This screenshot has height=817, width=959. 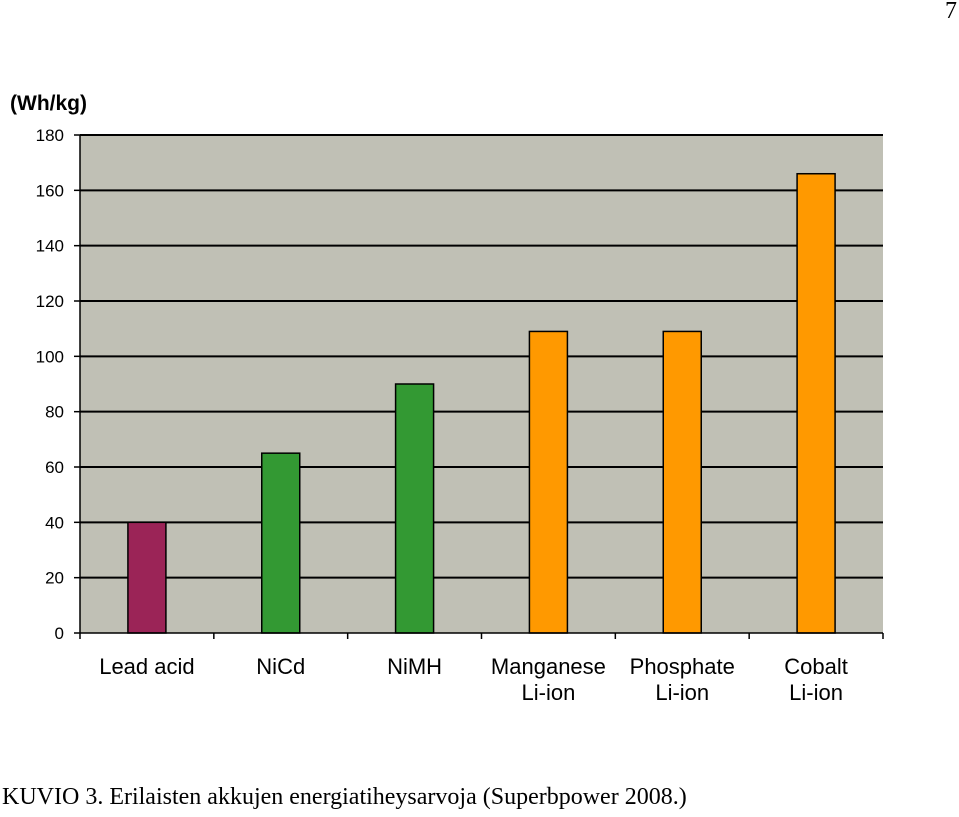 I want to click on bar-nicd, so click(x=281, y=543).